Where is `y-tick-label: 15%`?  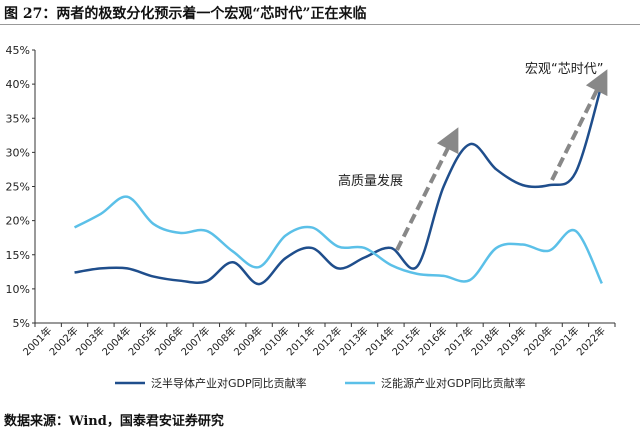 y-tick-label: 15% is located at coordinates (18, 255).